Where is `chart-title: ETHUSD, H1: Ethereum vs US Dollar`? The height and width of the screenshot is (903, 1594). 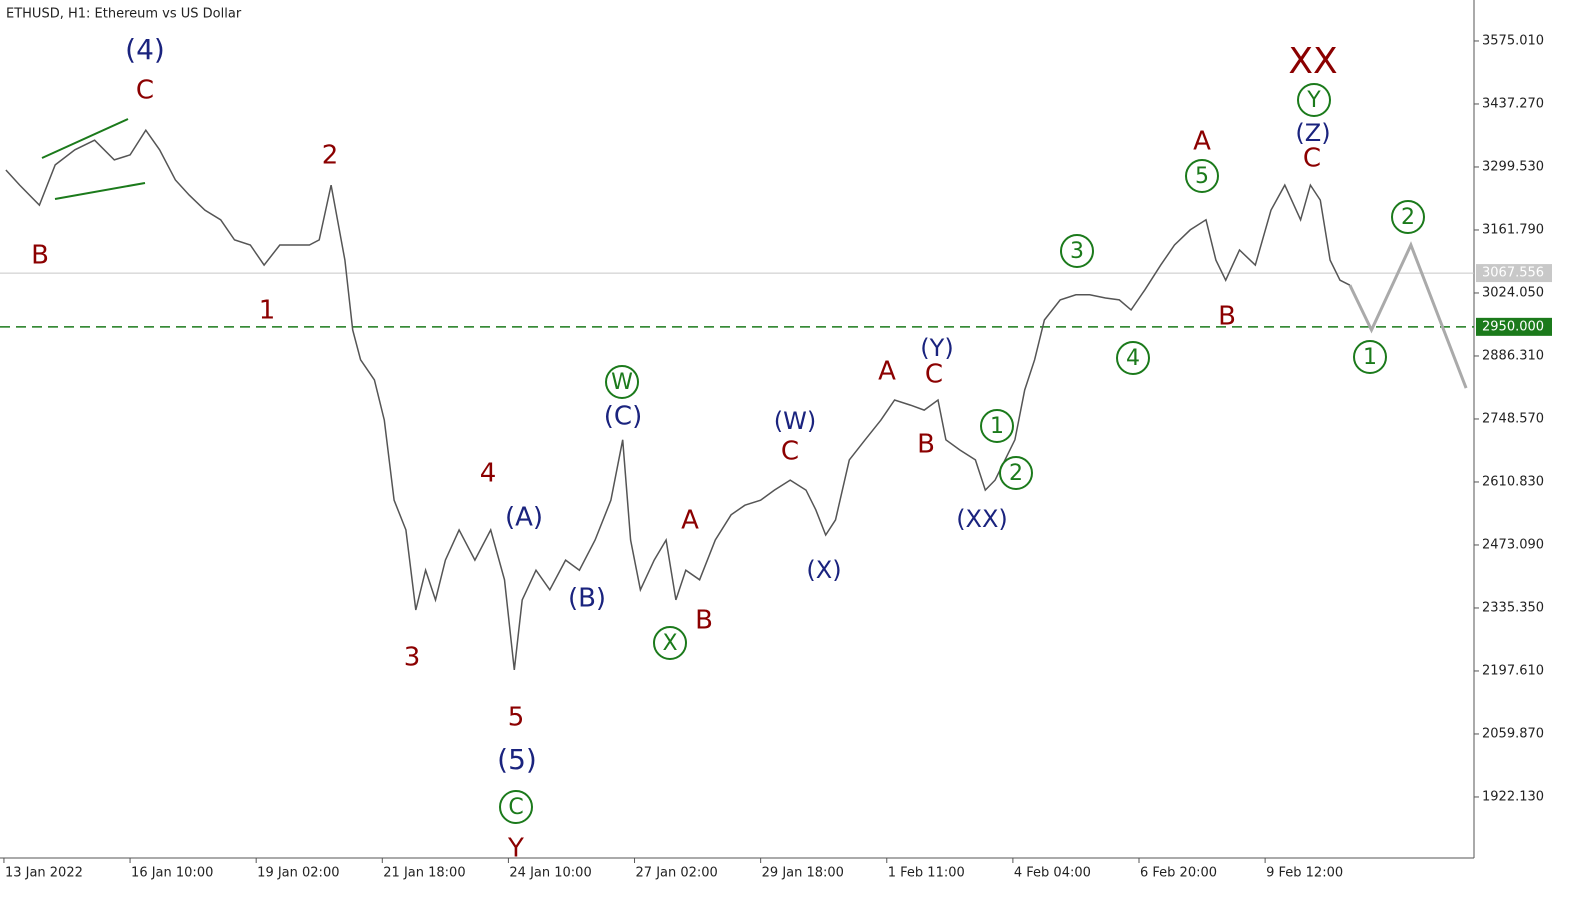 chart-title: ETHUSD, H1: Ethereum vs US Dollar is located at coordinates (124, 14).